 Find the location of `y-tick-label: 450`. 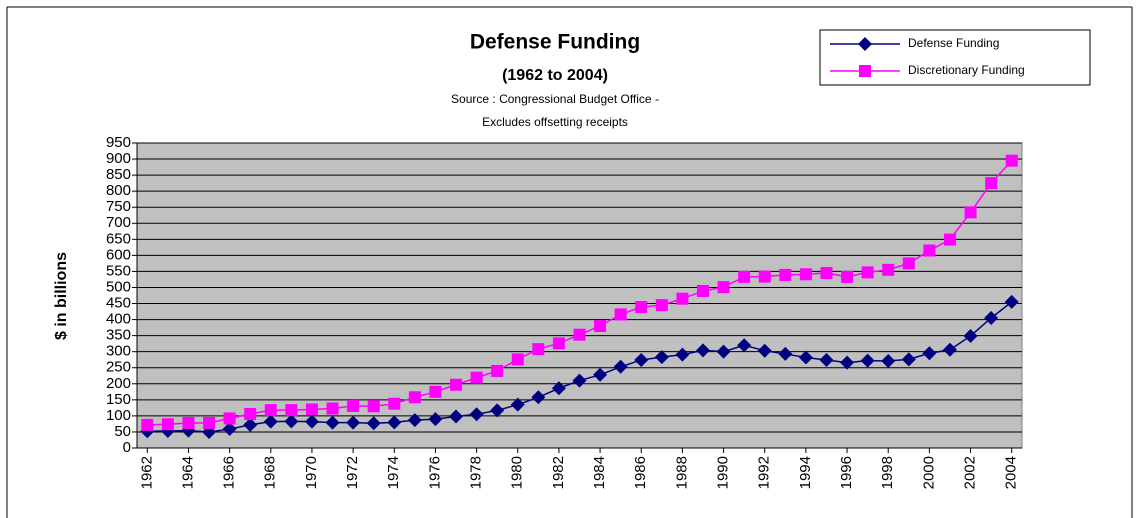

y-tick-label: 450 is located at coordinates (118, 302).